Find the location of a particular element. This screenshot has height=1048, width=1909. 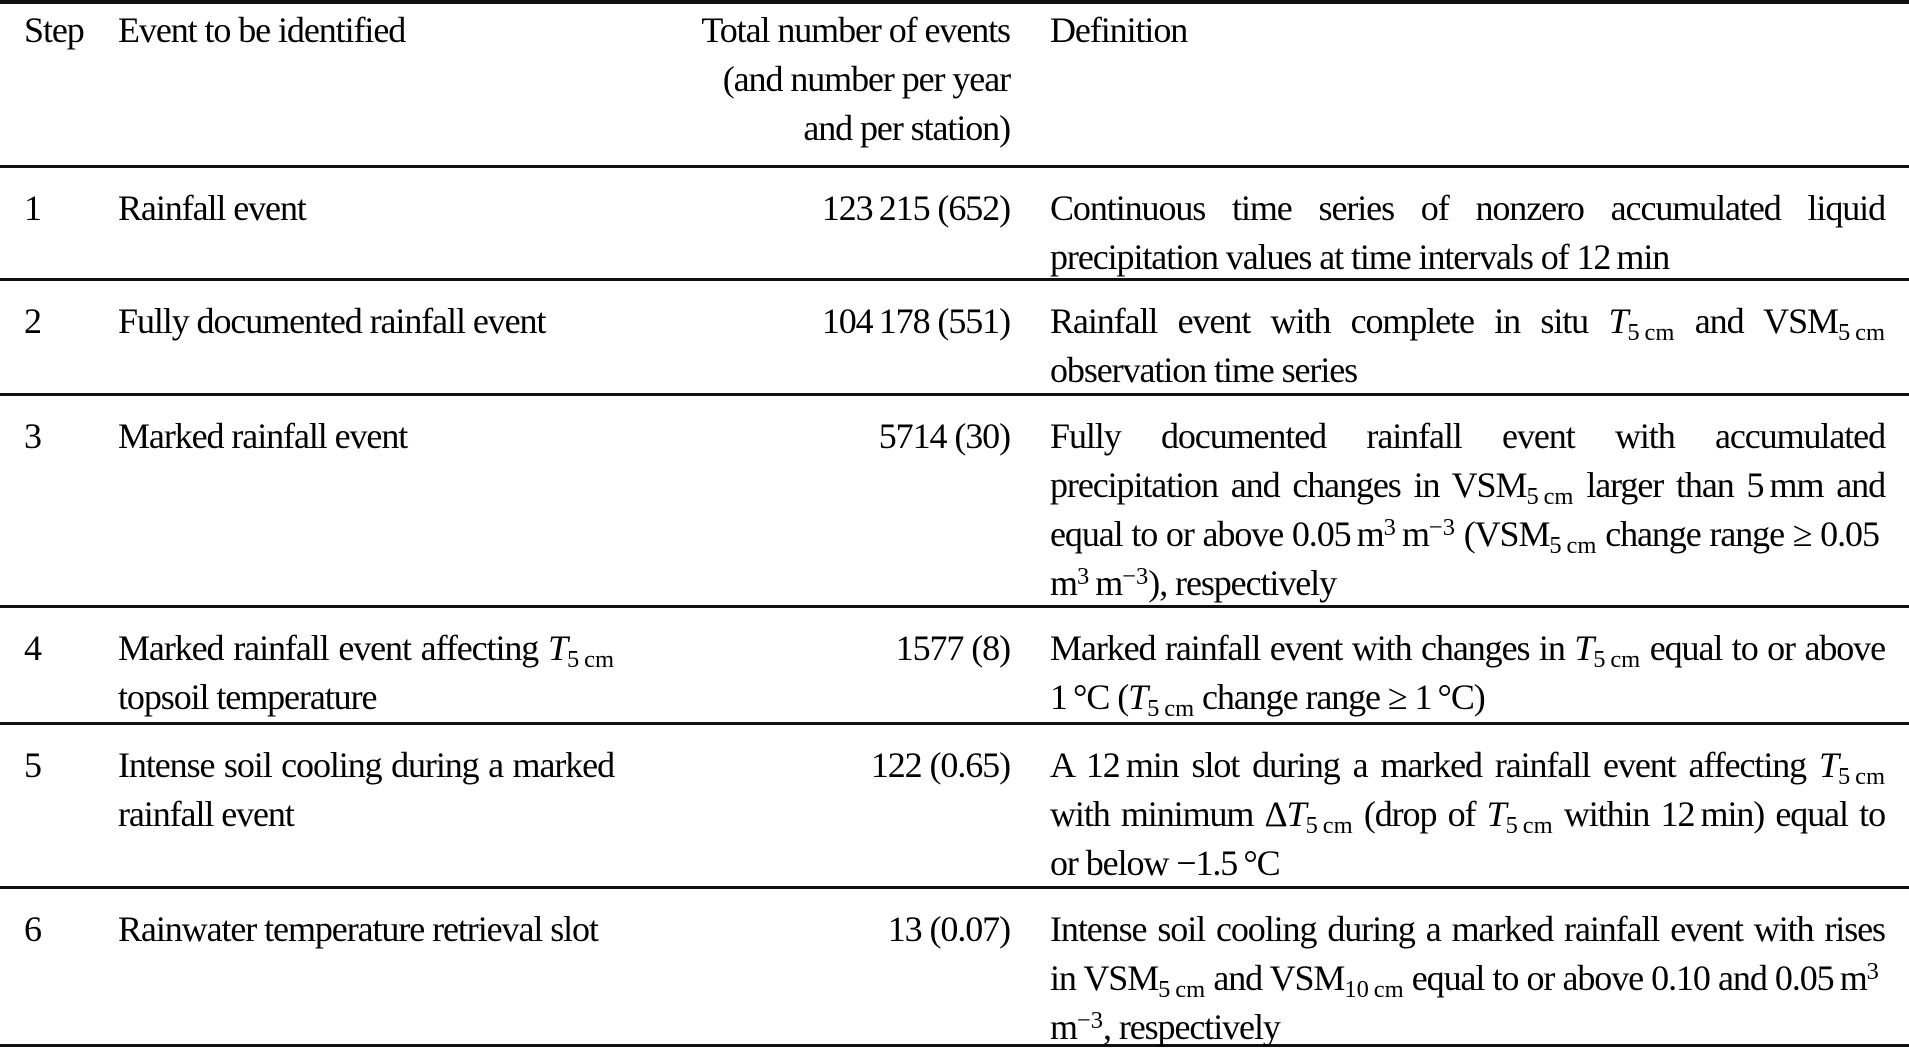

count-cell: 5714 (30) is located at coordinates (944, 436).